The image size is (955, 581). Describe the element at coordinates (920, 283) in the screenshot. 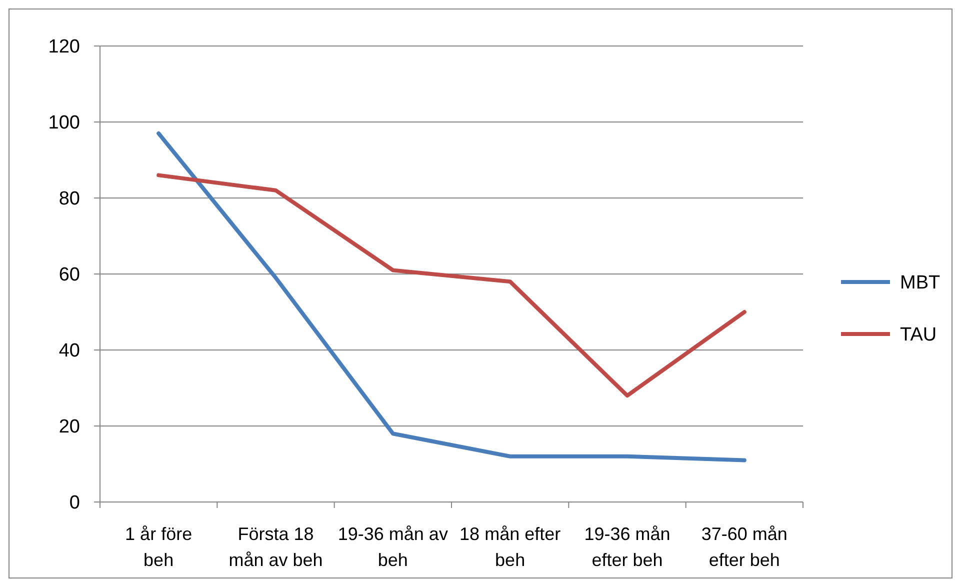

I see `legend-label: MBT` at that location.